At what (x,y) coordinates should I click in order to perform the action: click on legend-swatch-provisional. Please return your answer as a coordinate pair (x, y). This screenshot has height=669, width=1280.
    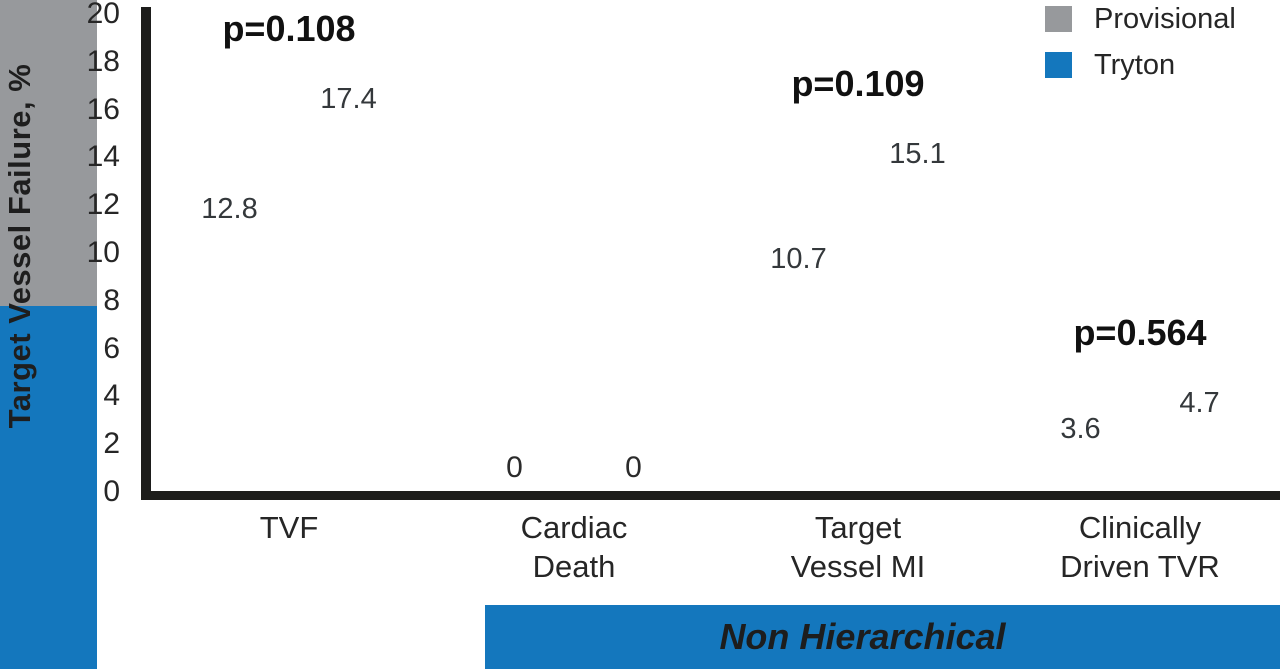
    Looking at the image, I should click on (1058, 19).